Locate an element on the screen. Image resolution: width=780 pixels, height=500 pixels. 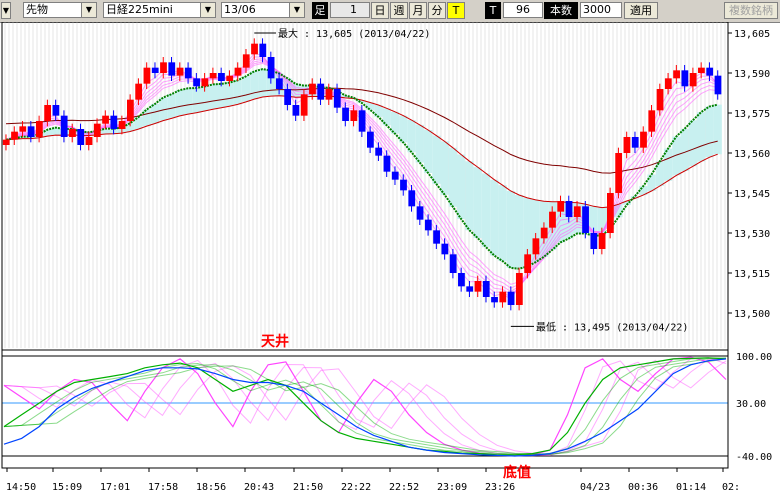
osc-tick-label: 30.00 is located at coordinates (751, 404).